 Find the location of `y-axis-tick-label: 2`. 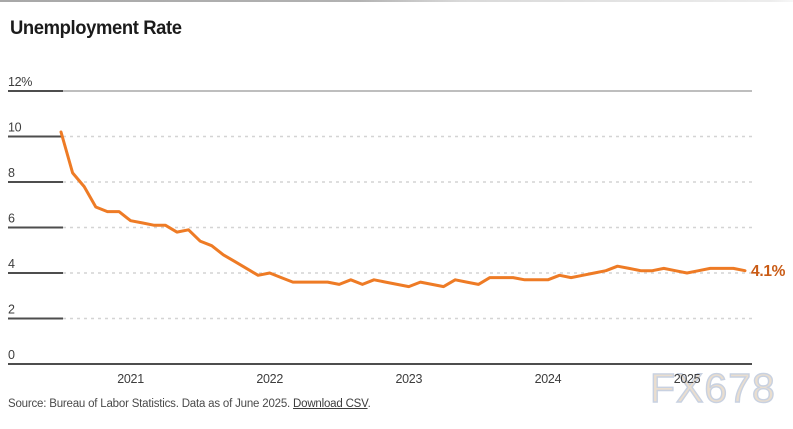

y-axis-tick-label: 2 is located at coordinates (11, 310).